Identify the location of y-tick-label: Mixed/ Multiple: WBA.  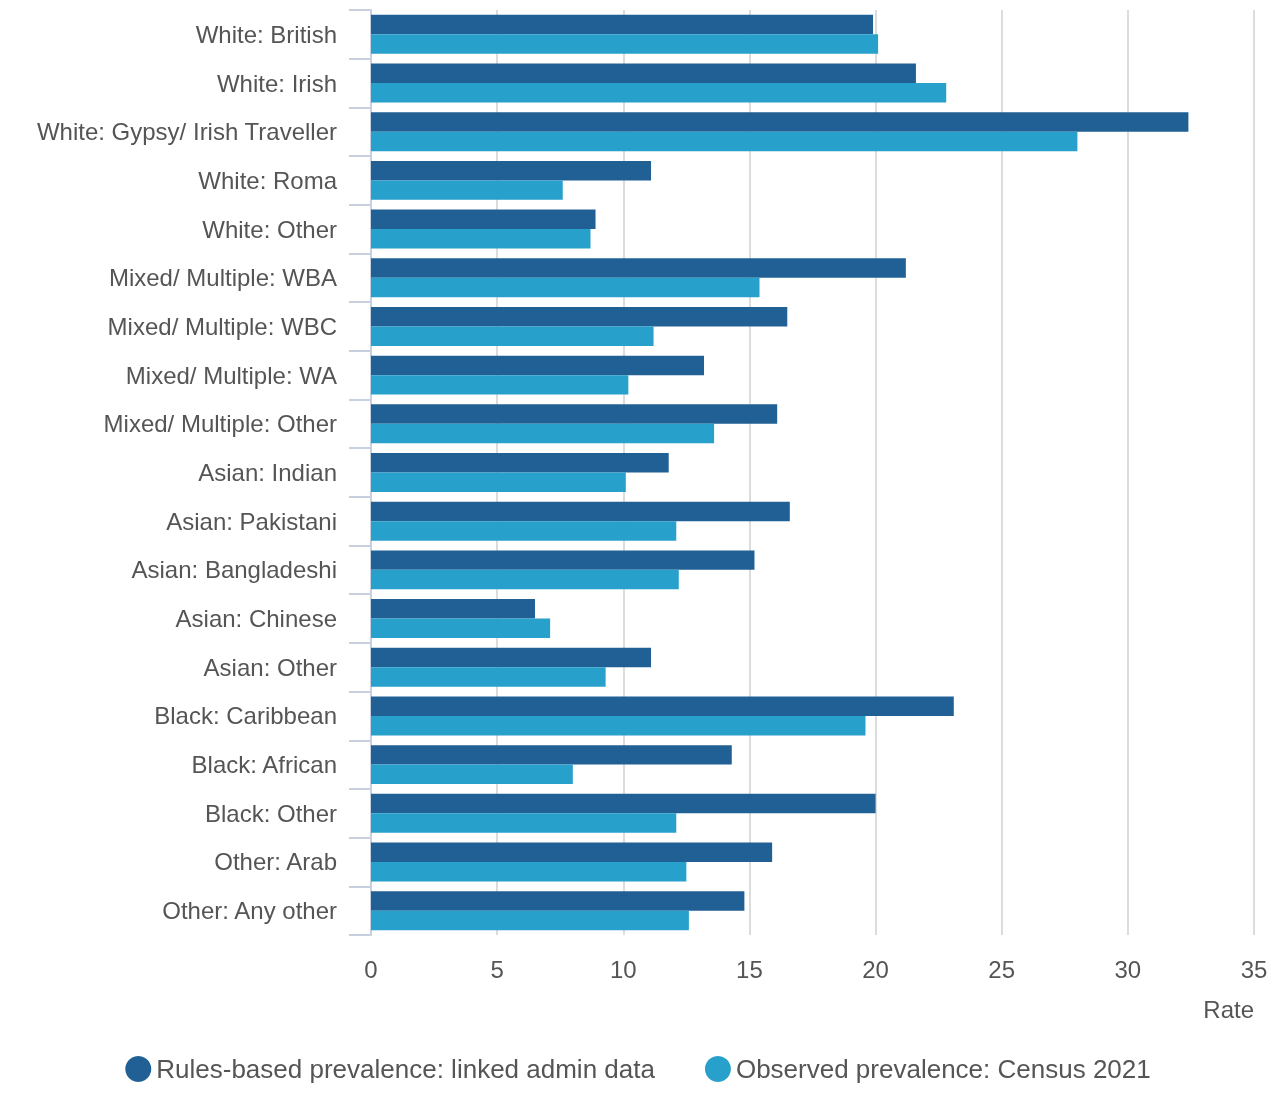
(222, 278).